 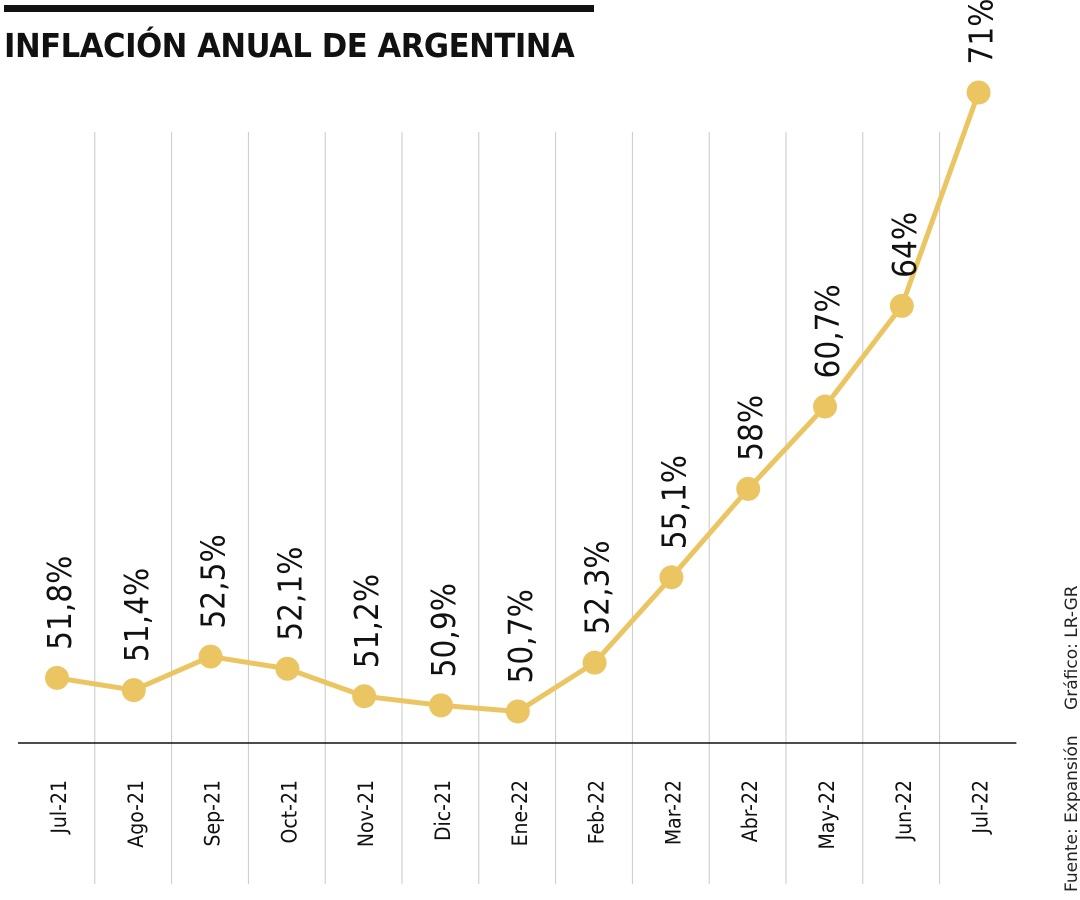 I want to click on x-tick-label: Abr-22, so click(x=750, y=811).